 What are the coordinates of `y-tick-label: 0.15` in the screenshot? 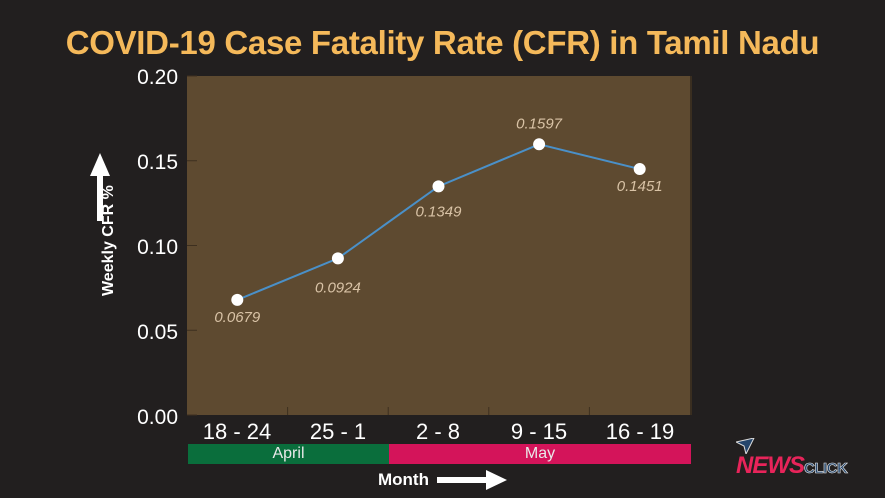 It's located at (157, 162).